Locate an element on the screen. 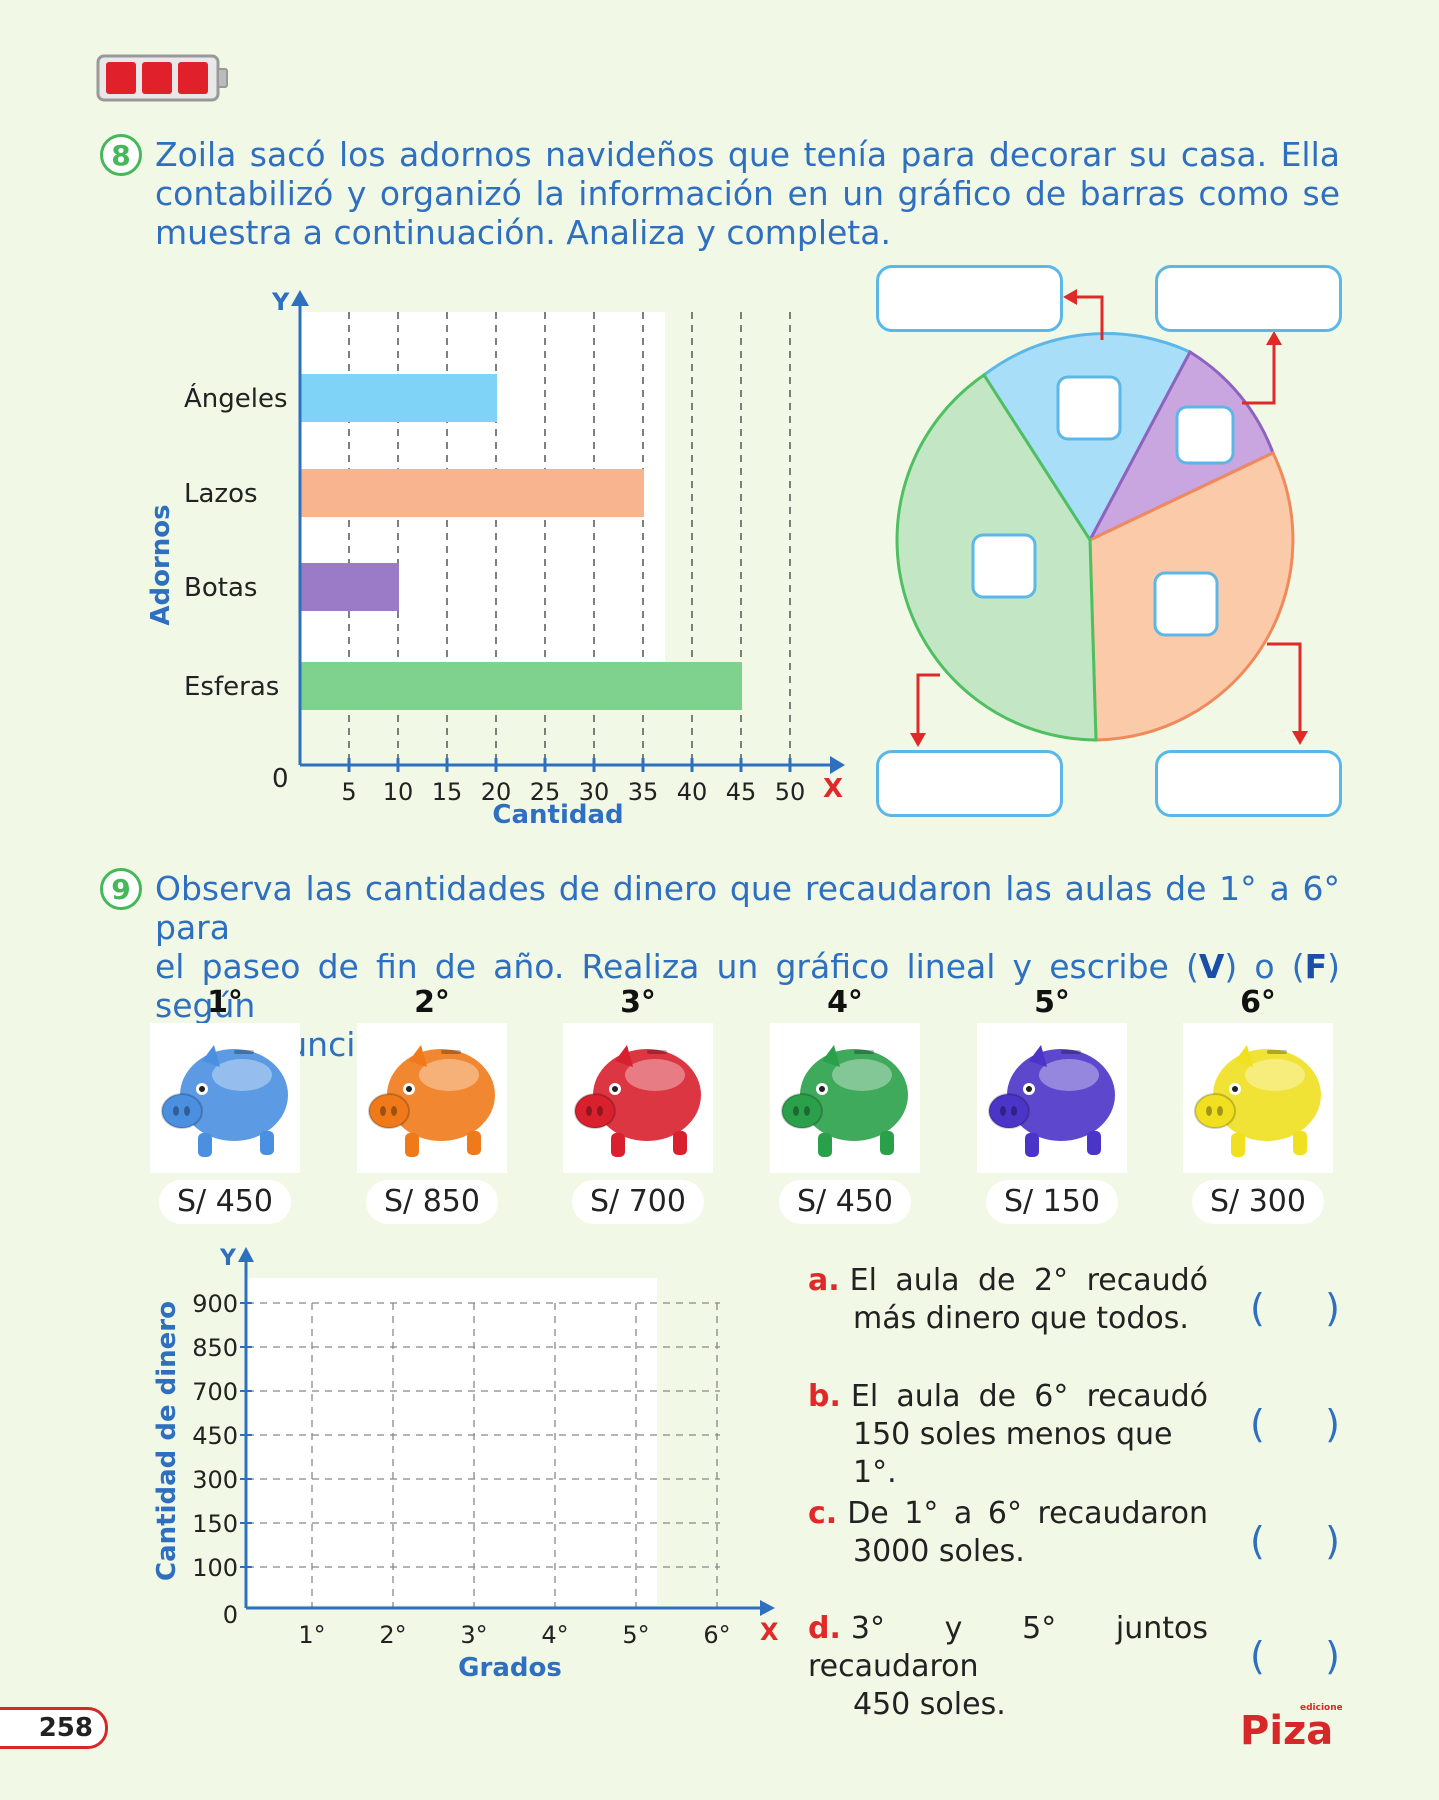 The image size is (1439, 1800). y-axis-arrow is located at coordinates (300, 298).